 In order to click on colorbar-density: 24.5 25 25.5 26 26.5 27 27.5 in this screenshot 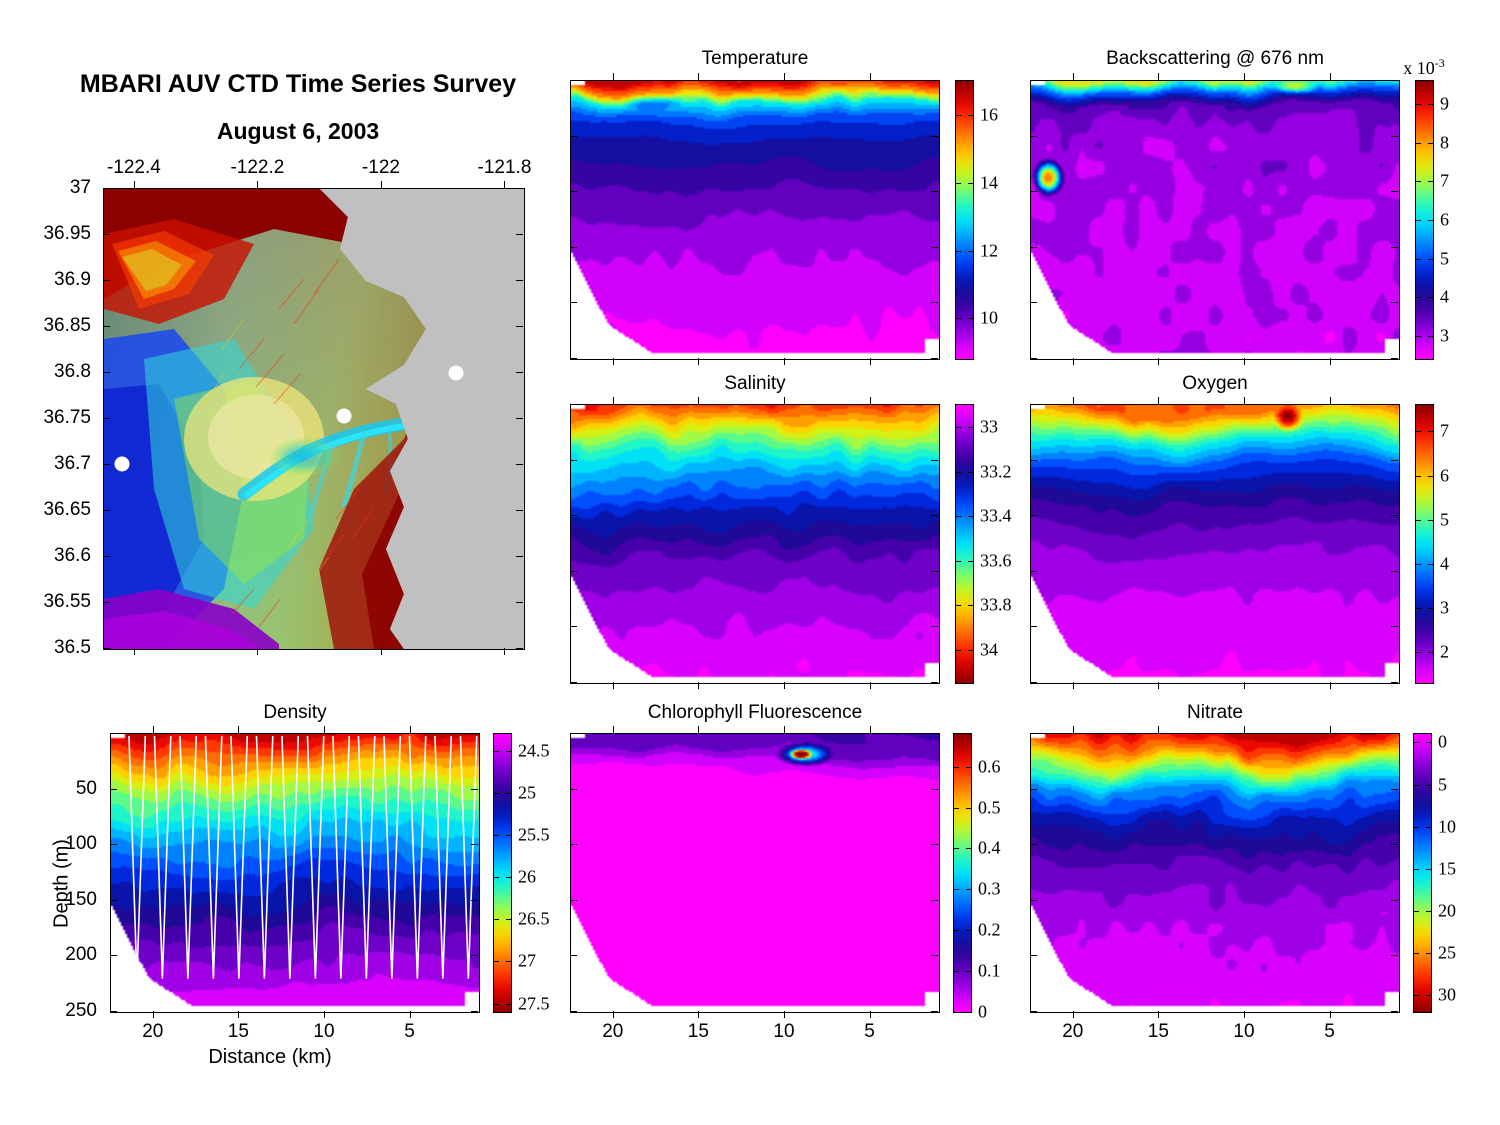, I will do `click(521, 873)`.